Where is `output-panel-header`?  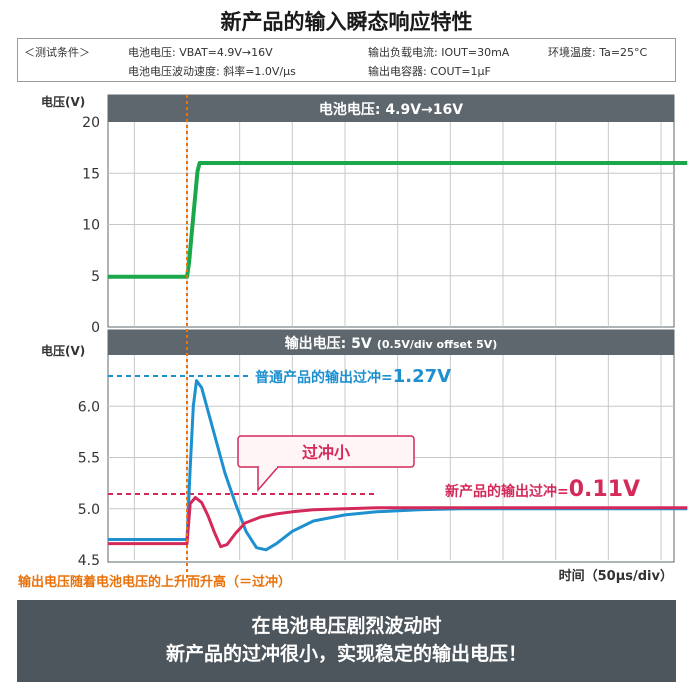
output-panel-header is located at coordinates (391, 342).